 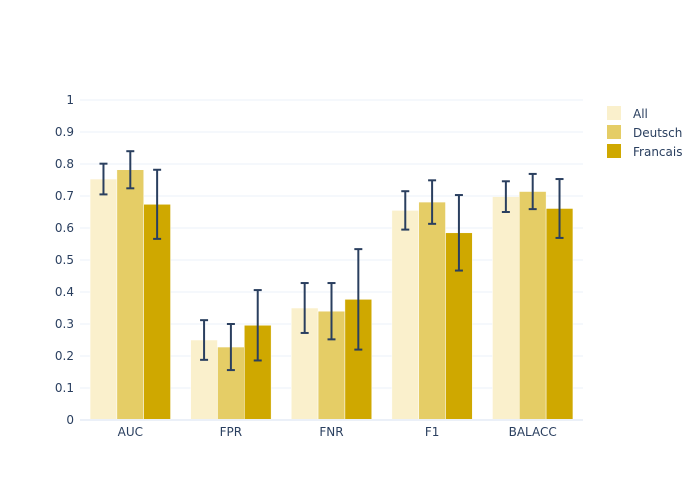 I want to click on legend-item-francais: Francais, so click(x=644, y=151).